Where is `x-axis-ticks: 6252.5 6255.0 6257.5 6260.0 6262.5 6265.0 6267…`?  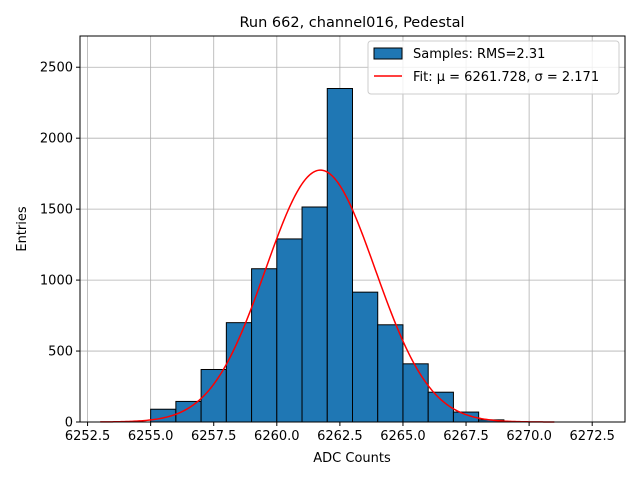 x-axis-ticks: 6252.5 6255.0 6257.5 6260.0 6262.5 6265.0 6267… is located at coordinates (340, 433).